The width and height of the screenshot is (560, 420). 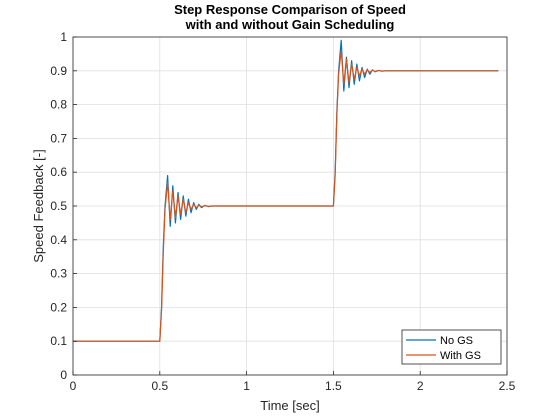 I want to click on x-tick-label: 2.5, so click(x=507, y=386).